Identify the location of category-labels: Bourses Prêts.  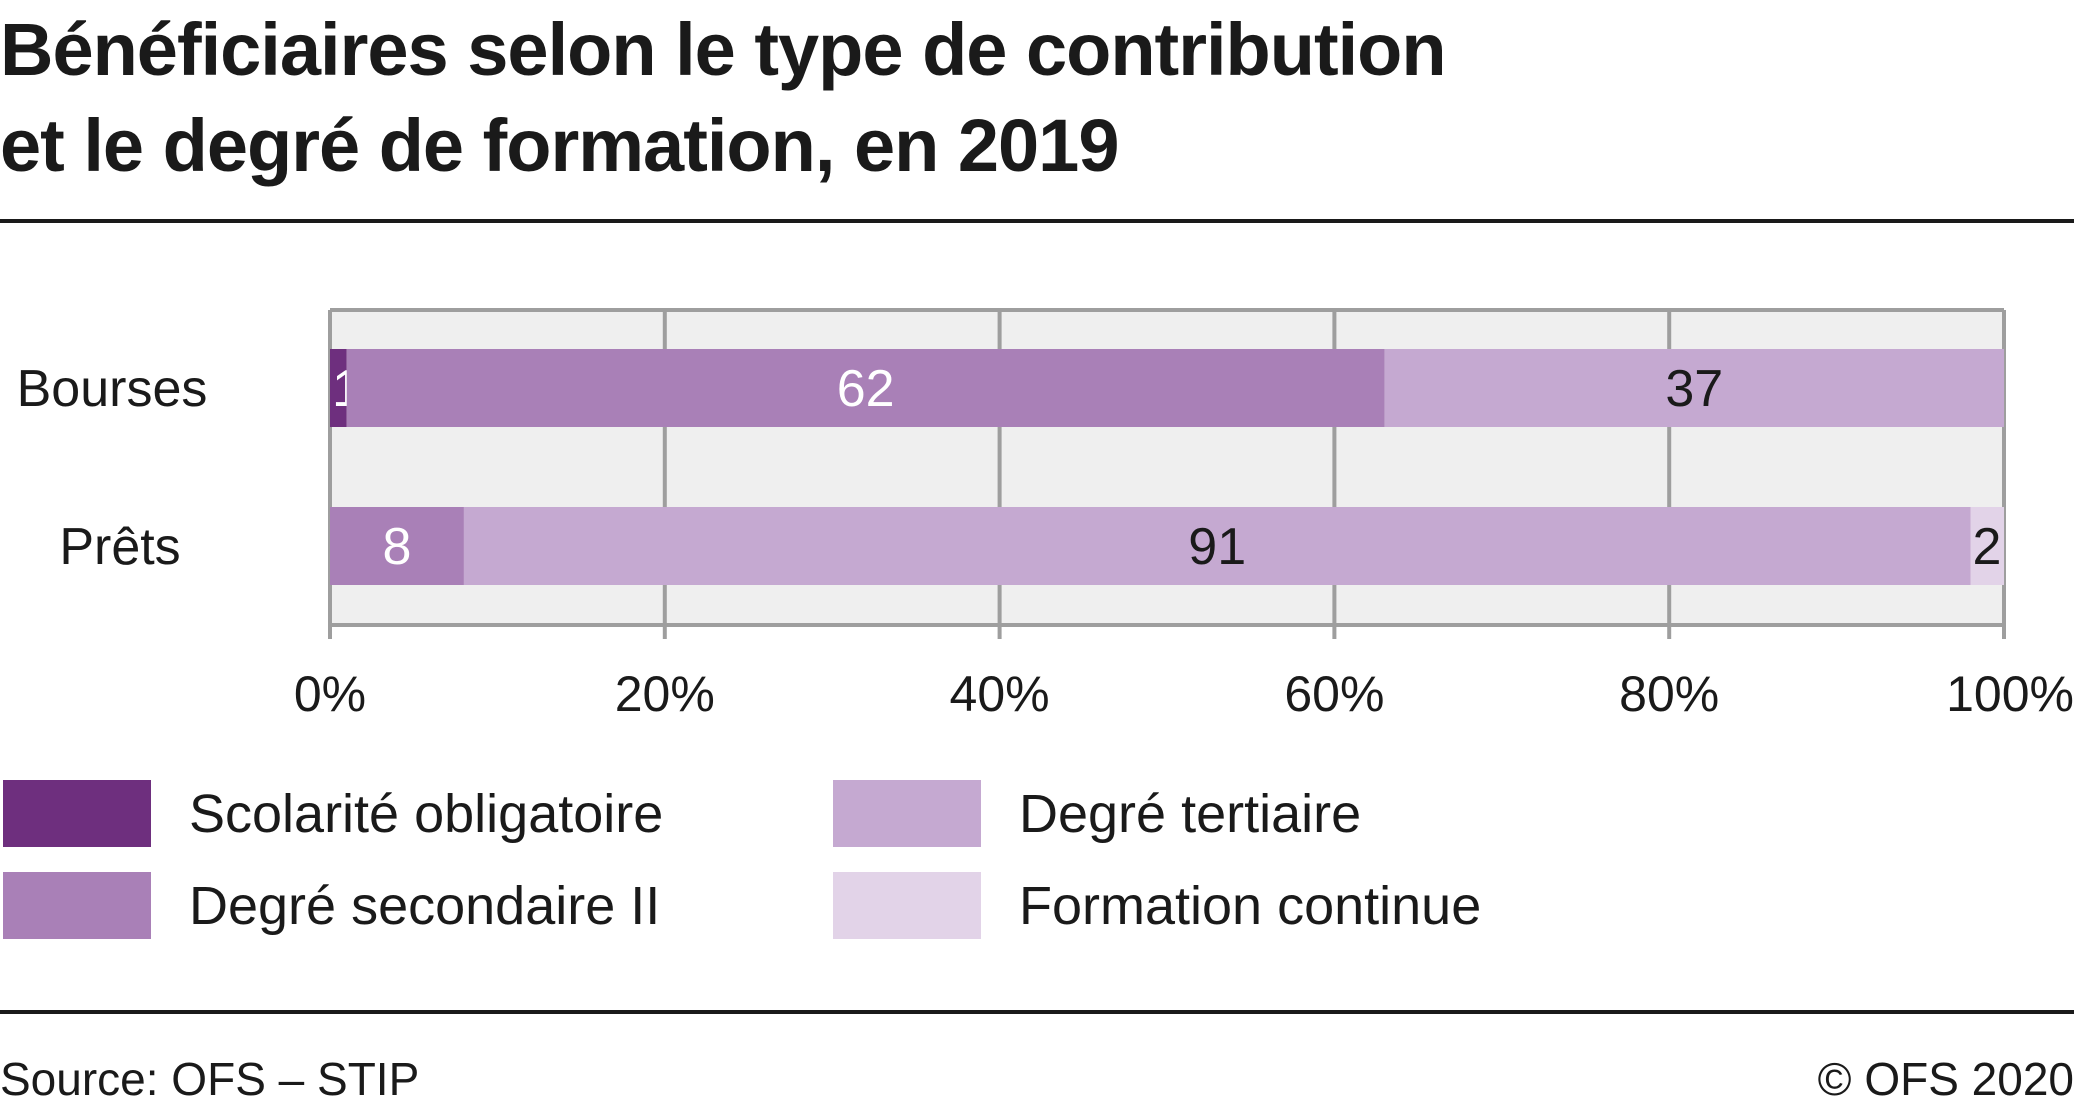
(112, 468).